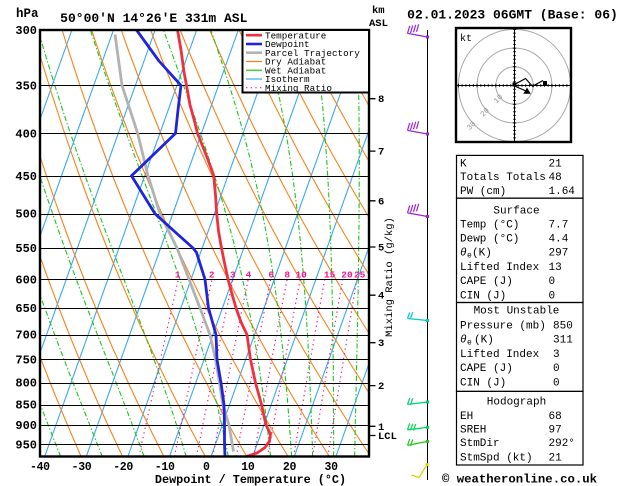  What do you see at coordinates (165, 467) in the screenshot?
I see `svg-text: -10` at bounding box center [165, 467].